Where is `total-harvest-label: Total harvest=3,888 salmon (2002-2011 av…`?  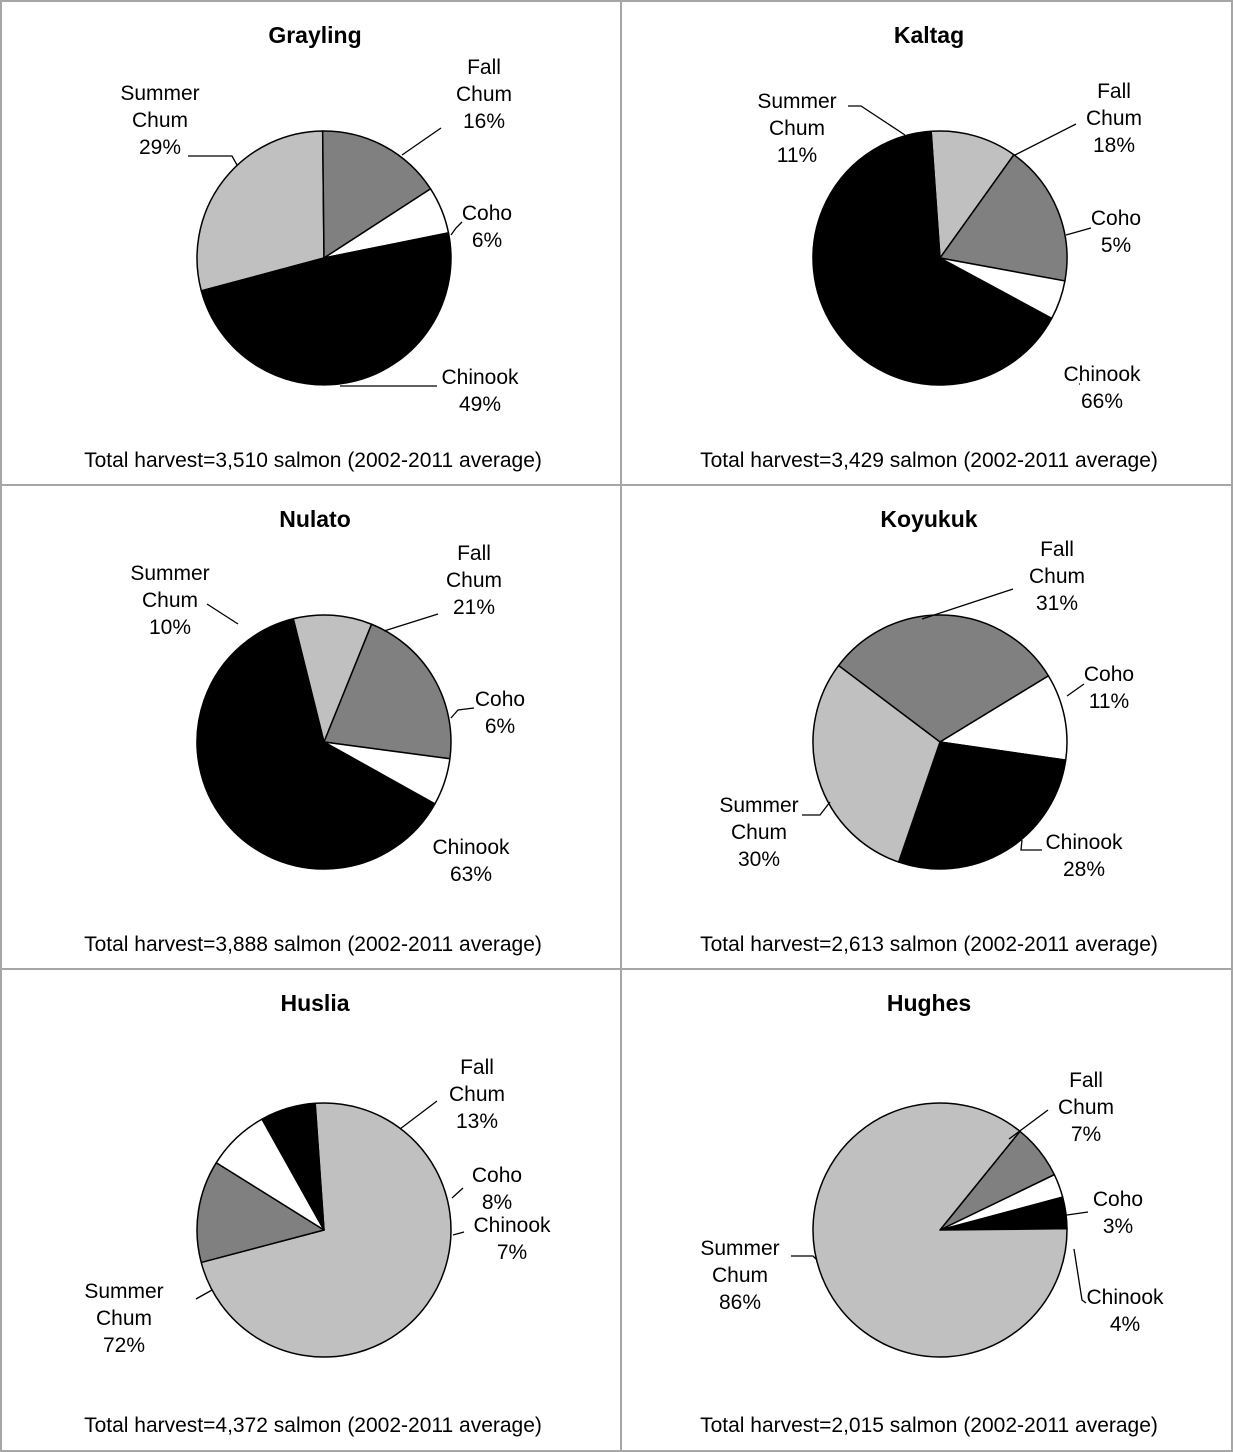
total-harvest-label: Total harvest=3,888 salmon (2002-2011 av… is located at coordinates (313, 944).